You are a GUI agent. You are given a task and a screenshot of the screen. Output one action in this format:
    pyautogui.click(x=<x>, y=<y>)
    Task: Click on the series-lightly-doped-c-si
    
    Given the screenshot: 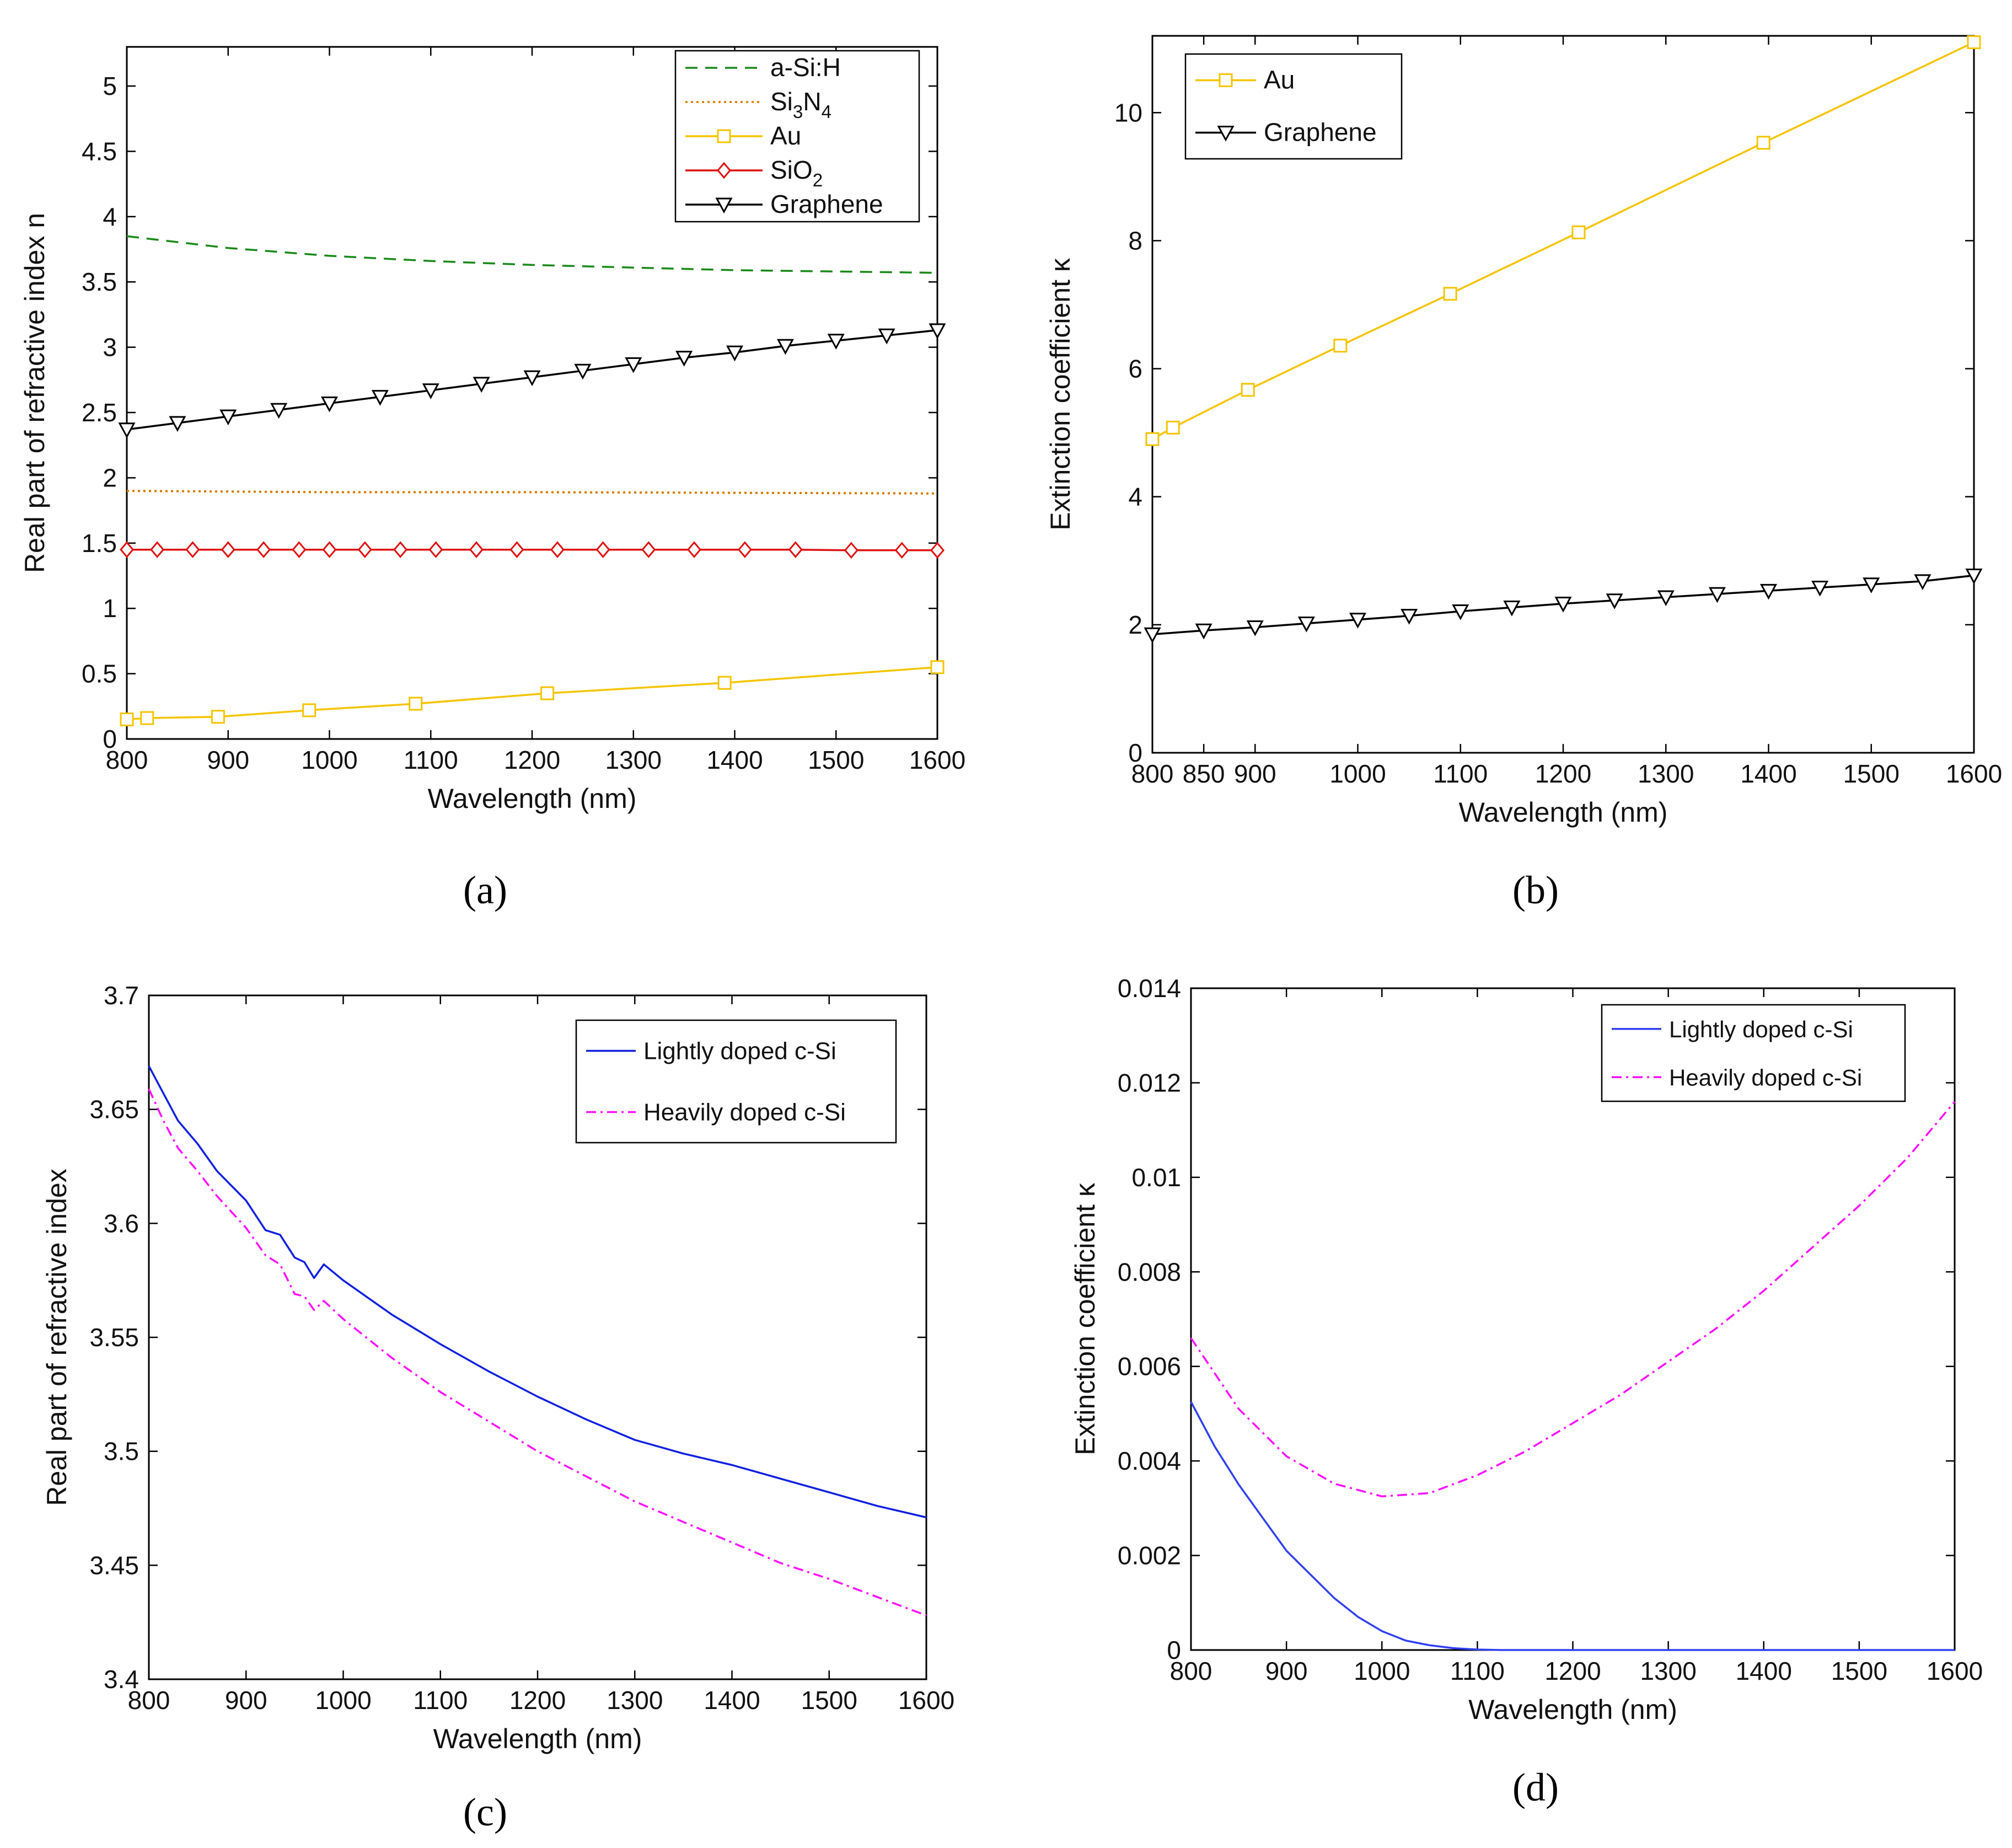 What is the action you would take?
    pyautogui.click(x=1572, y=1526)
    